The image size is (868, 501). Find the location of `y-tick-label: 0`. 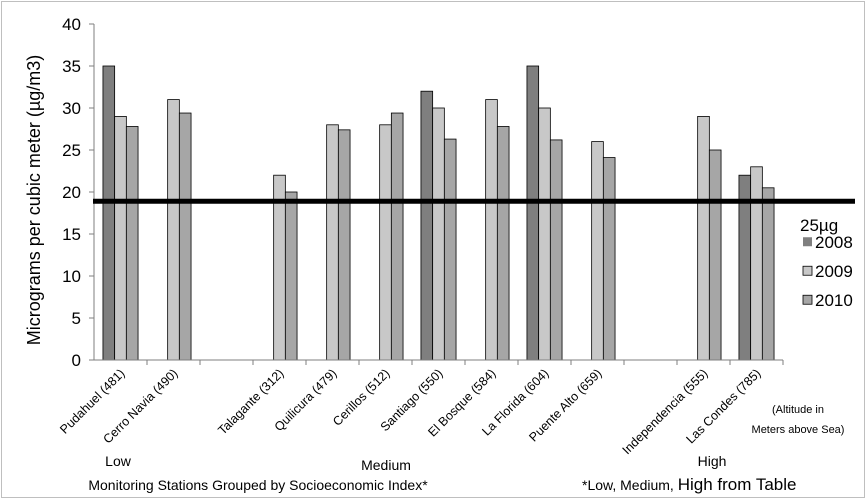

y-tick-label: 0 is located at coordinates (76, 360).